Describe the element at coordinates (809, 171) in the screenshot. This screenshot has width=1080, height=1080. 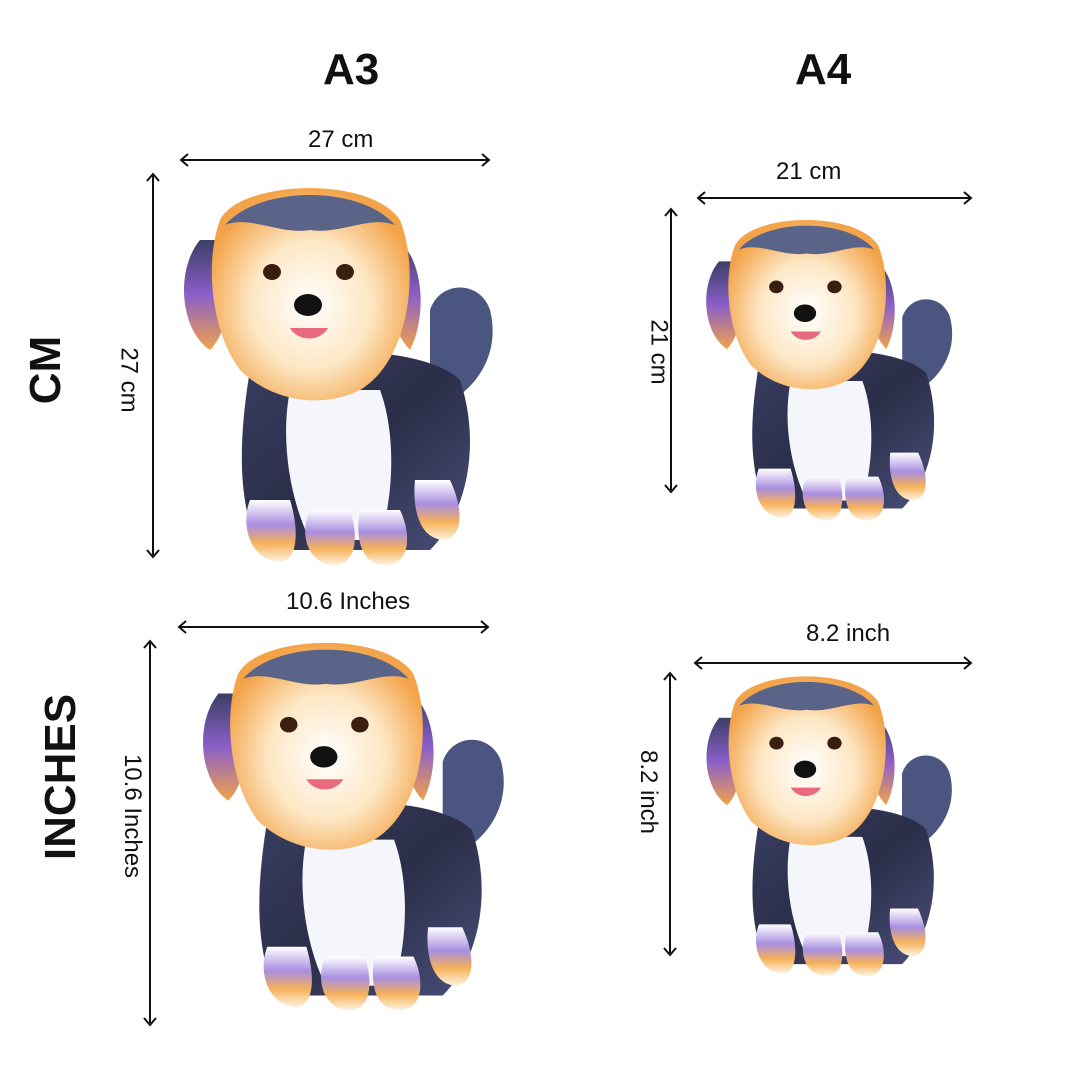
I see `a4-cm-width-label: 21 cm` at that location.